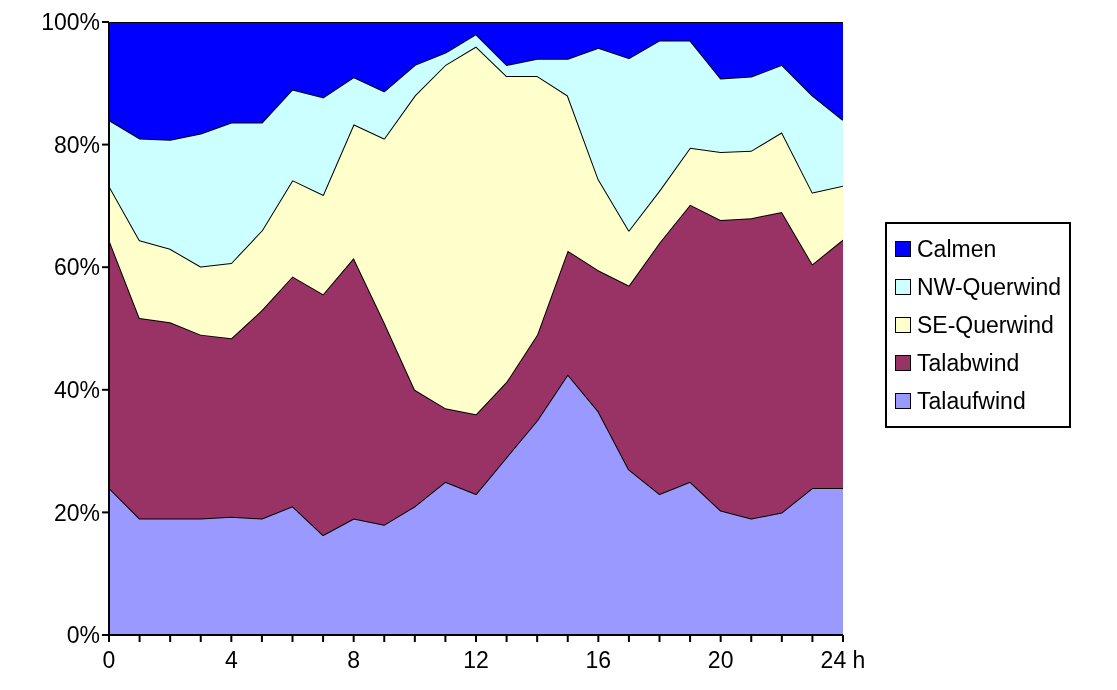  What do you see at coordinates (843, 660) in the screenshot?
I see `x-tick-label: 24 h` at bounding box center [843, 660].